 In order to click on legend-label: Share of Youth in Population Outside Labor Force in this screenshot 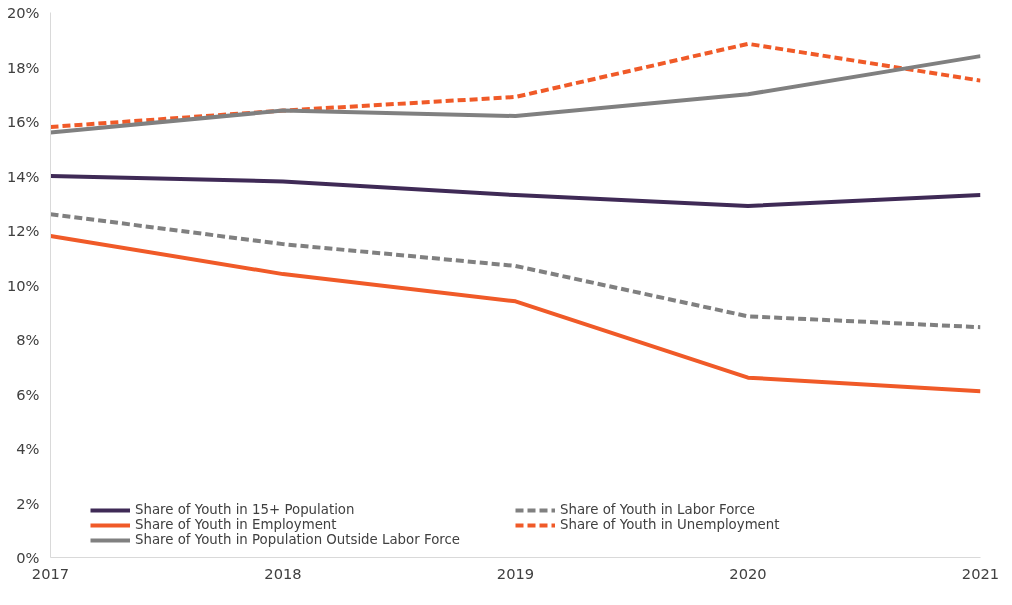, I will do `click(298, 539)`.